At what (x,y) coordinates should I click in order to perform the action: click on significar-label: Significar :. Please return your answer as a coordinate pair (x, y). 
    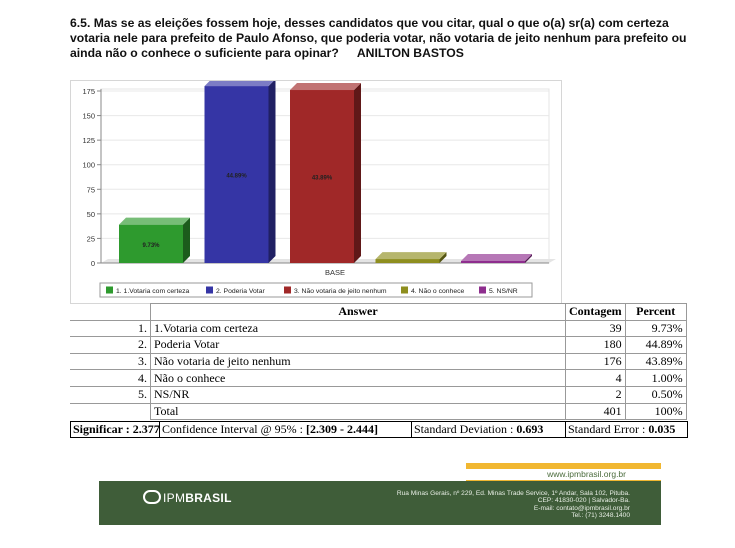
    Looking at the image, I should click on (101, 429).